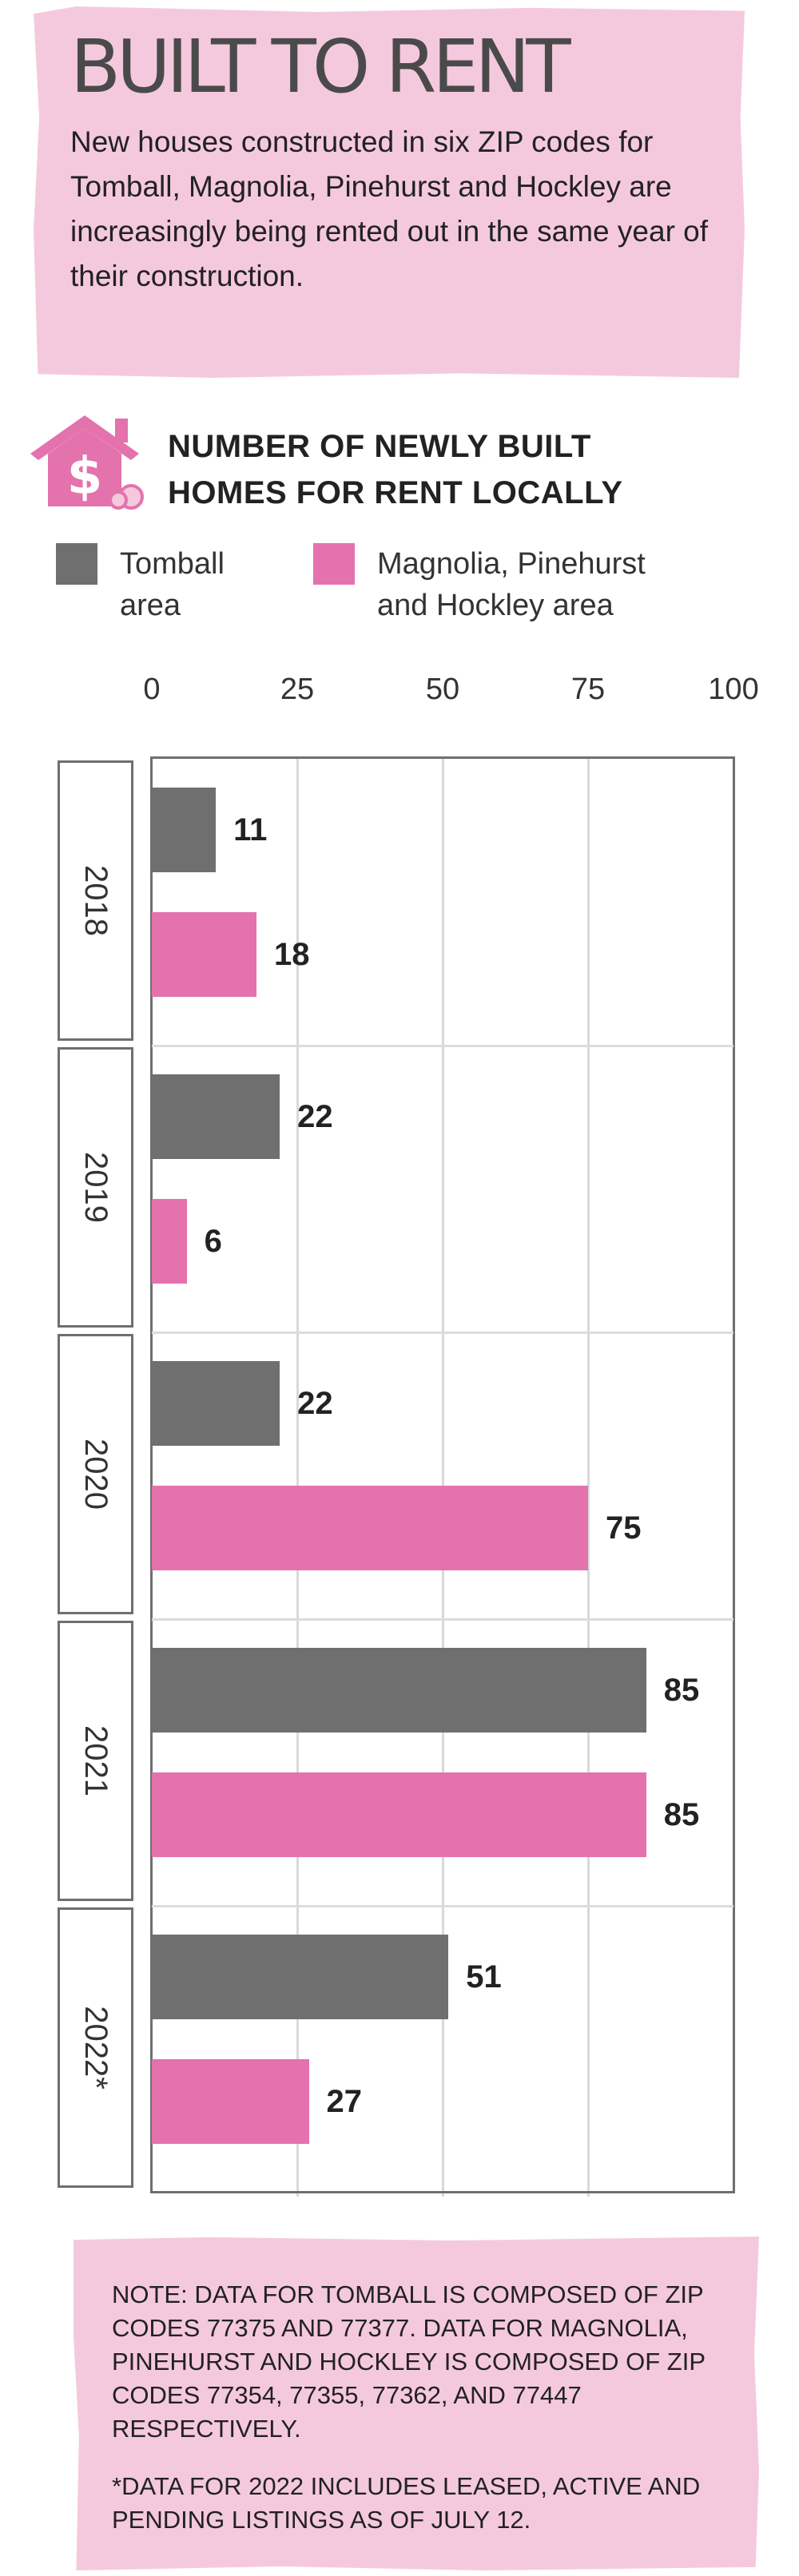  I want to click on year-label: 2018, so click(96, 900).